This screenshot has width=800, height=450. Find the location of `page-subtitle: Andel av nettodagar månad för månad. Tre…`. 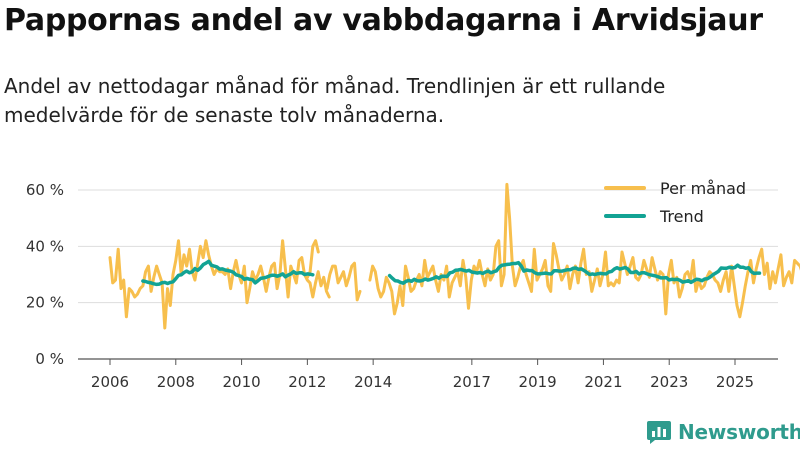

page-subtitle: Andel av nettodagar månad för månad. Tre… is located at coordinates (335, 100).